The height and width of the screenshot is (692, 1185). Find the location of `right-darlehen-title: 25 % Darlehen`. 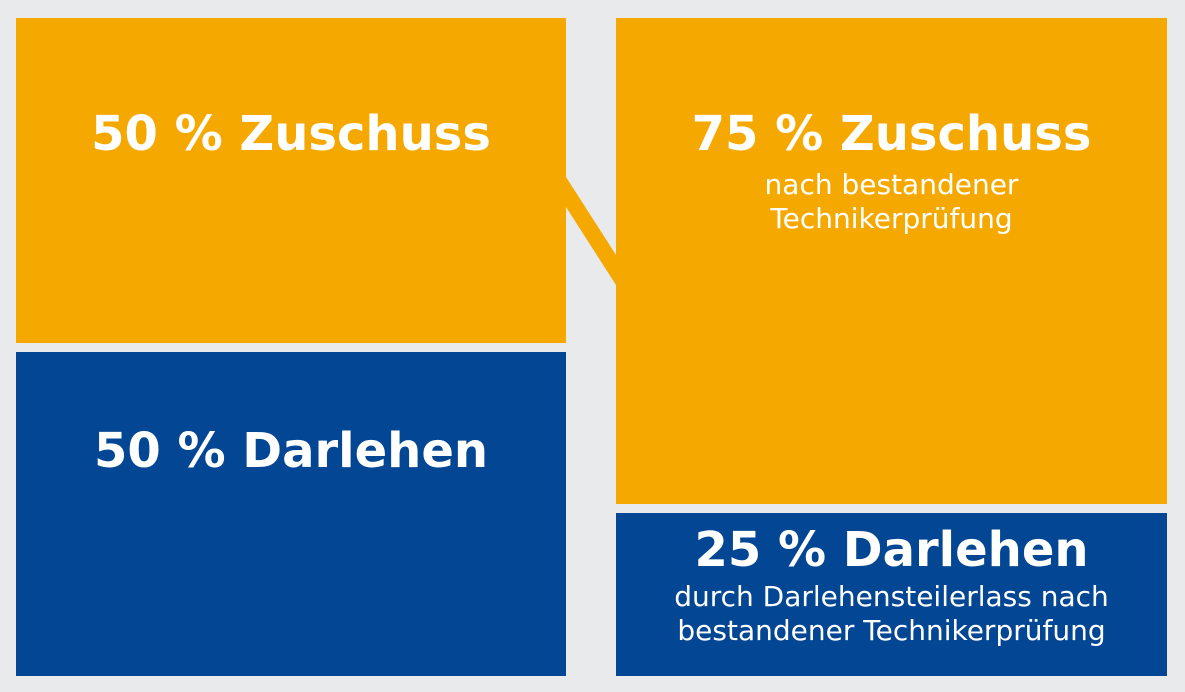

right-darlehen-title: 25 % Darlehen is located at coordinates (891, 550).